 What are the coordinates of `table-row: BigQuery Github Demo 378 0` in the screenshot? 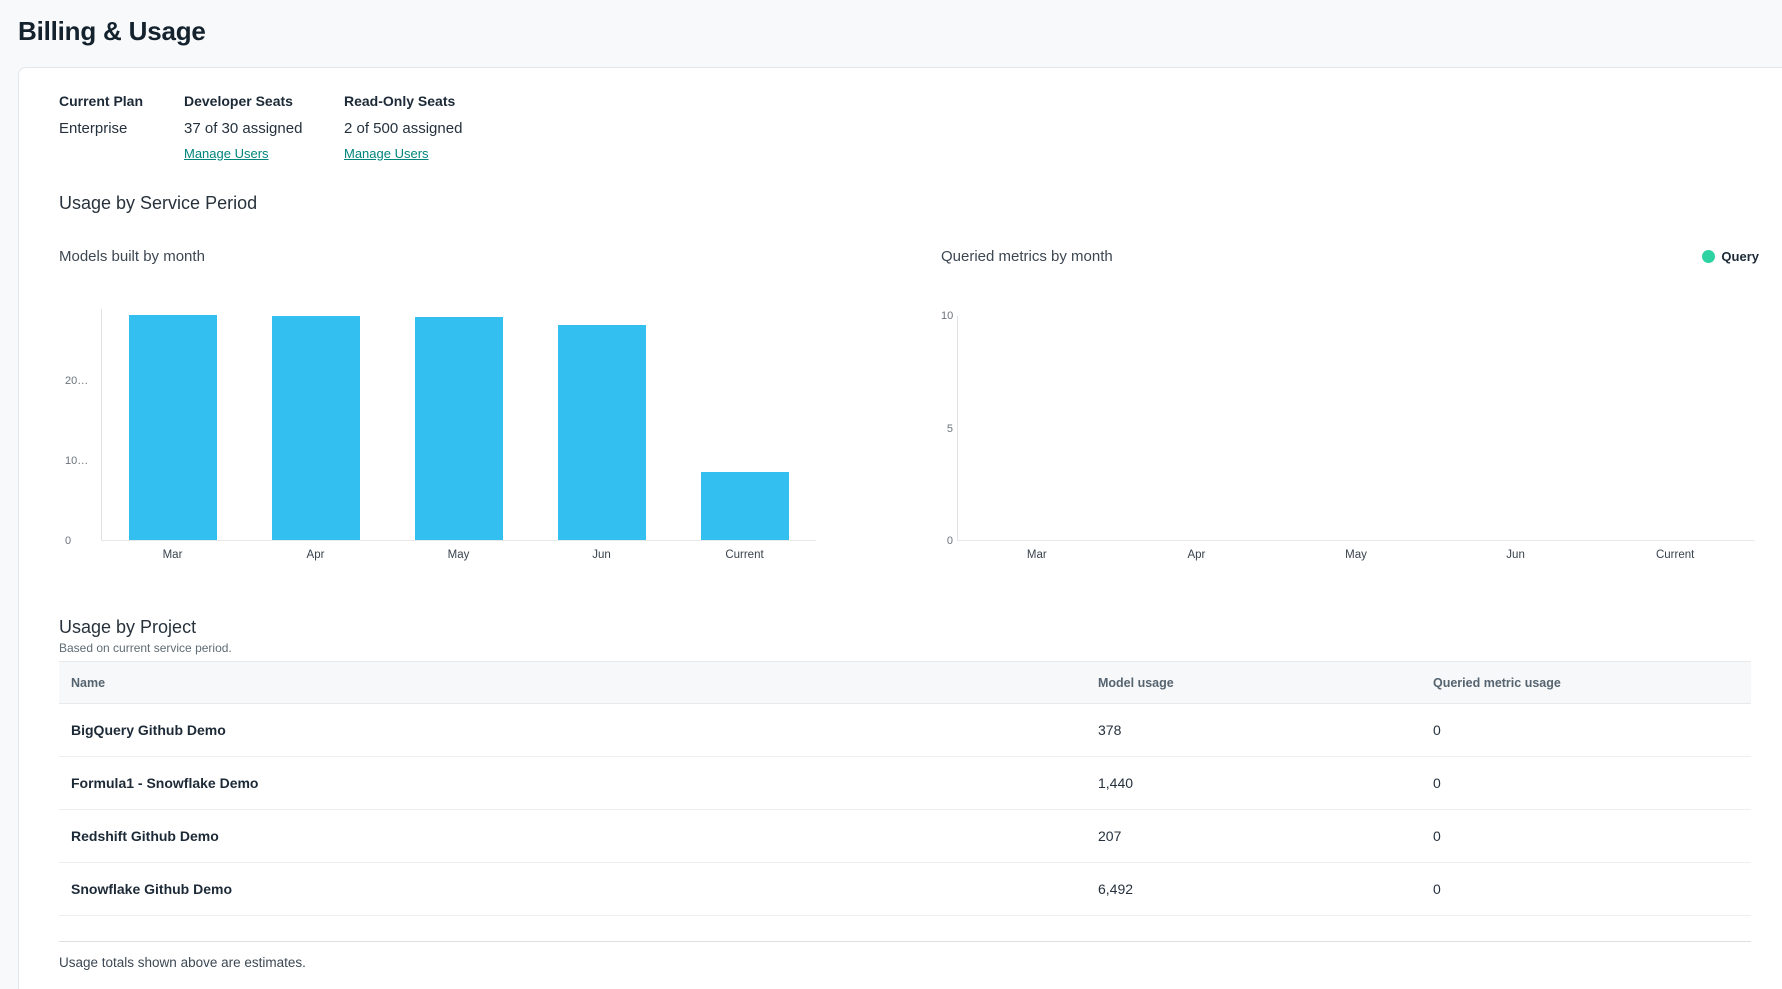 It's located at (905, 730).